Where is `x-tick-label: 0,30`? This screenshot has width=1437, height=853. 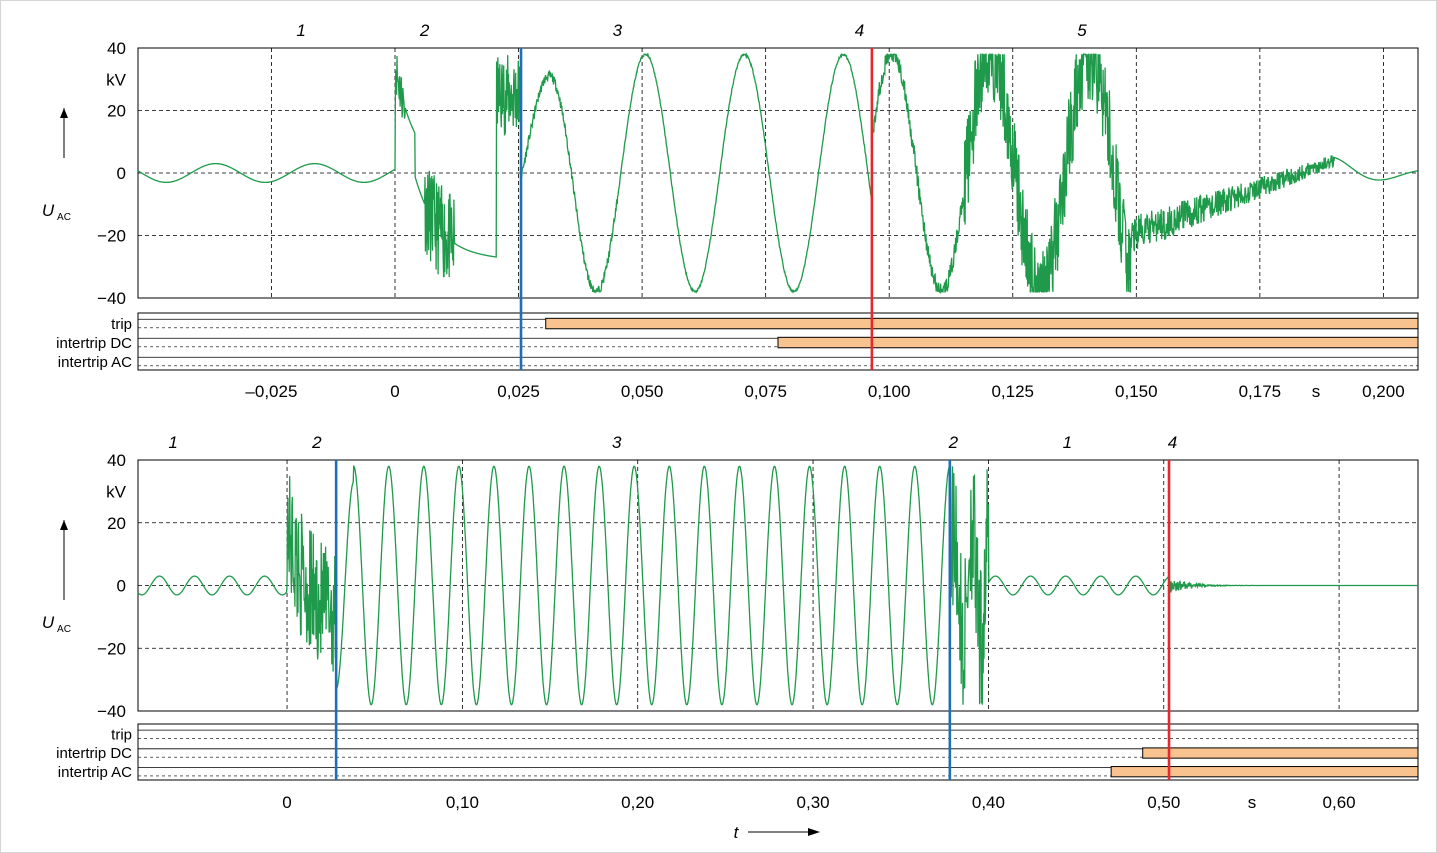
x-tick-label: 0,30 is located at coordinates (813, 802).